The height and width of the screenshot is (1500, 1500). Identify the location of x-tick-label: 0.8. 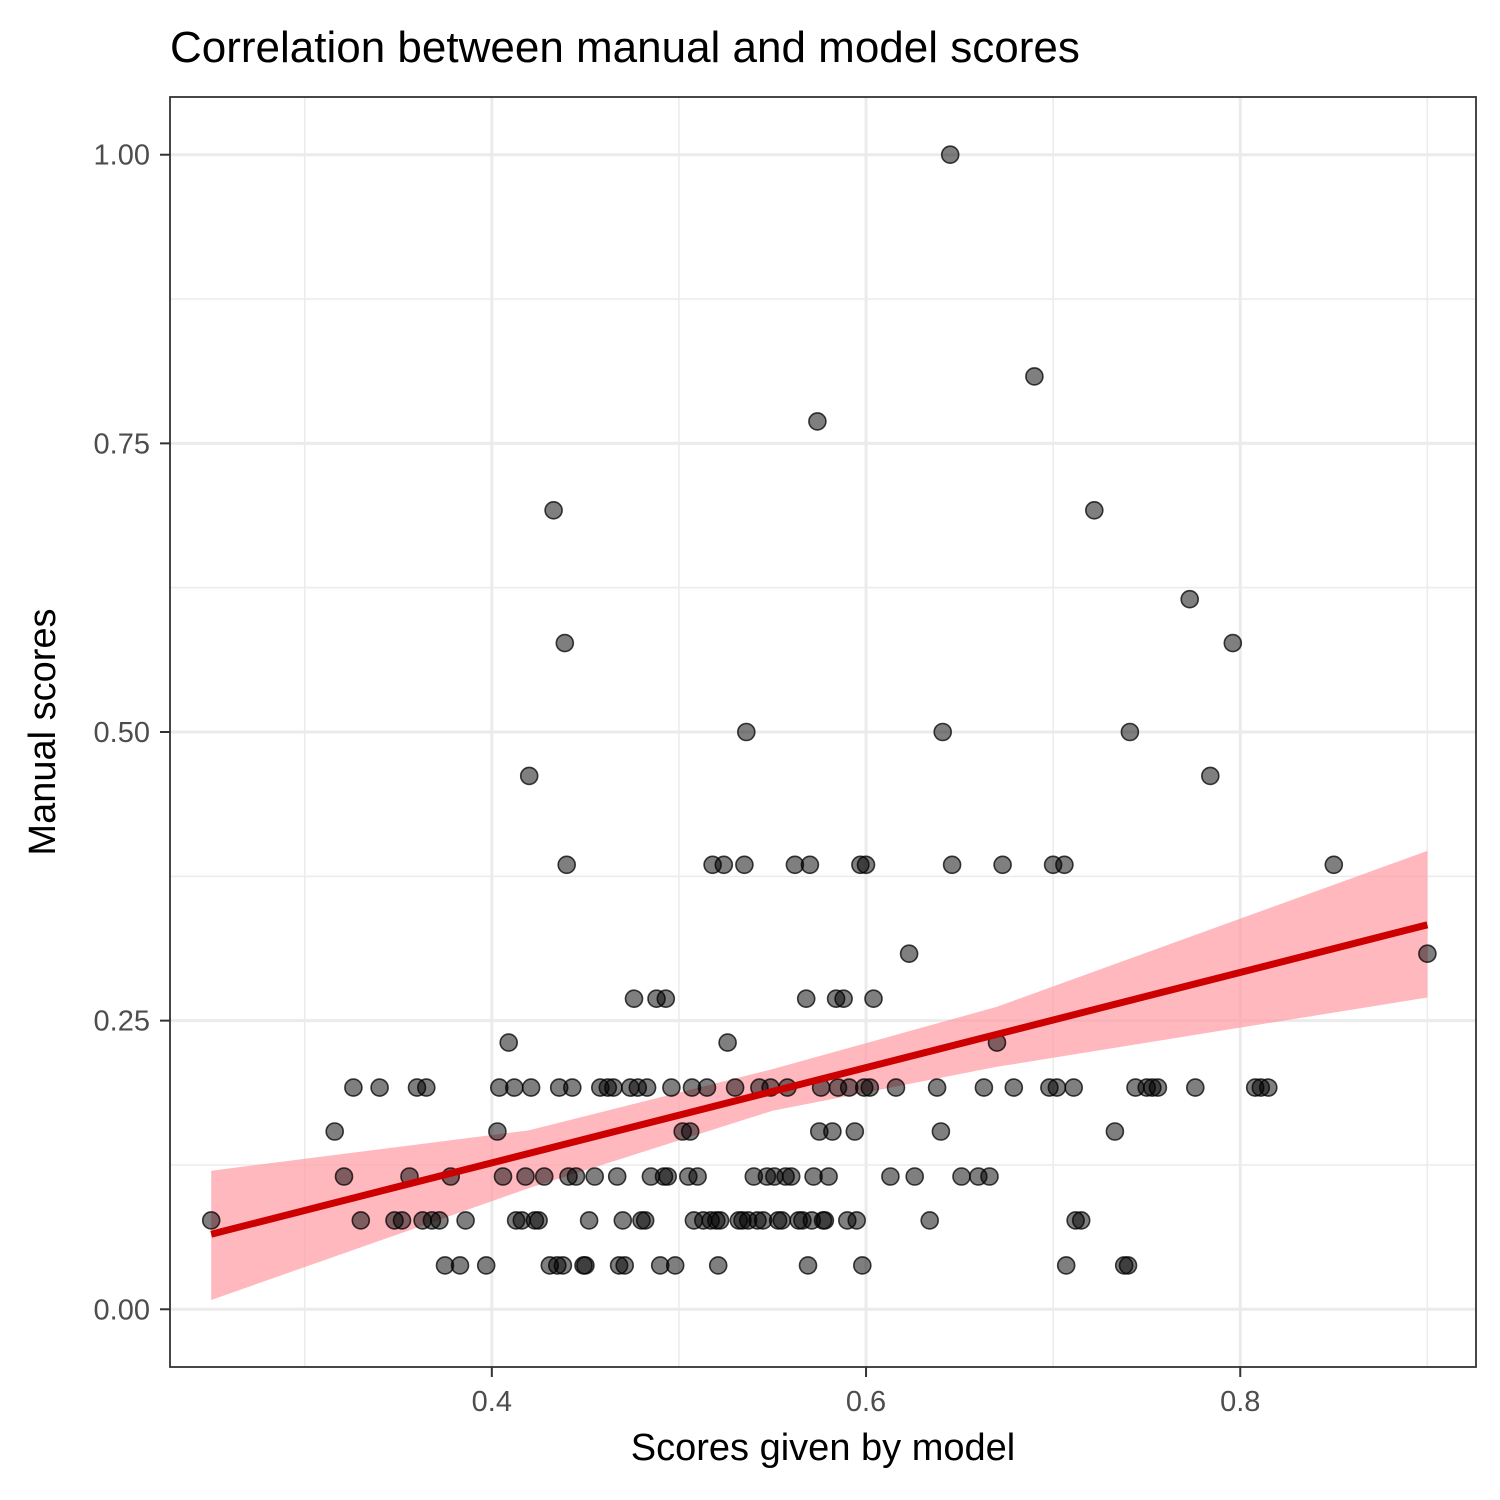
(1240, 1402).